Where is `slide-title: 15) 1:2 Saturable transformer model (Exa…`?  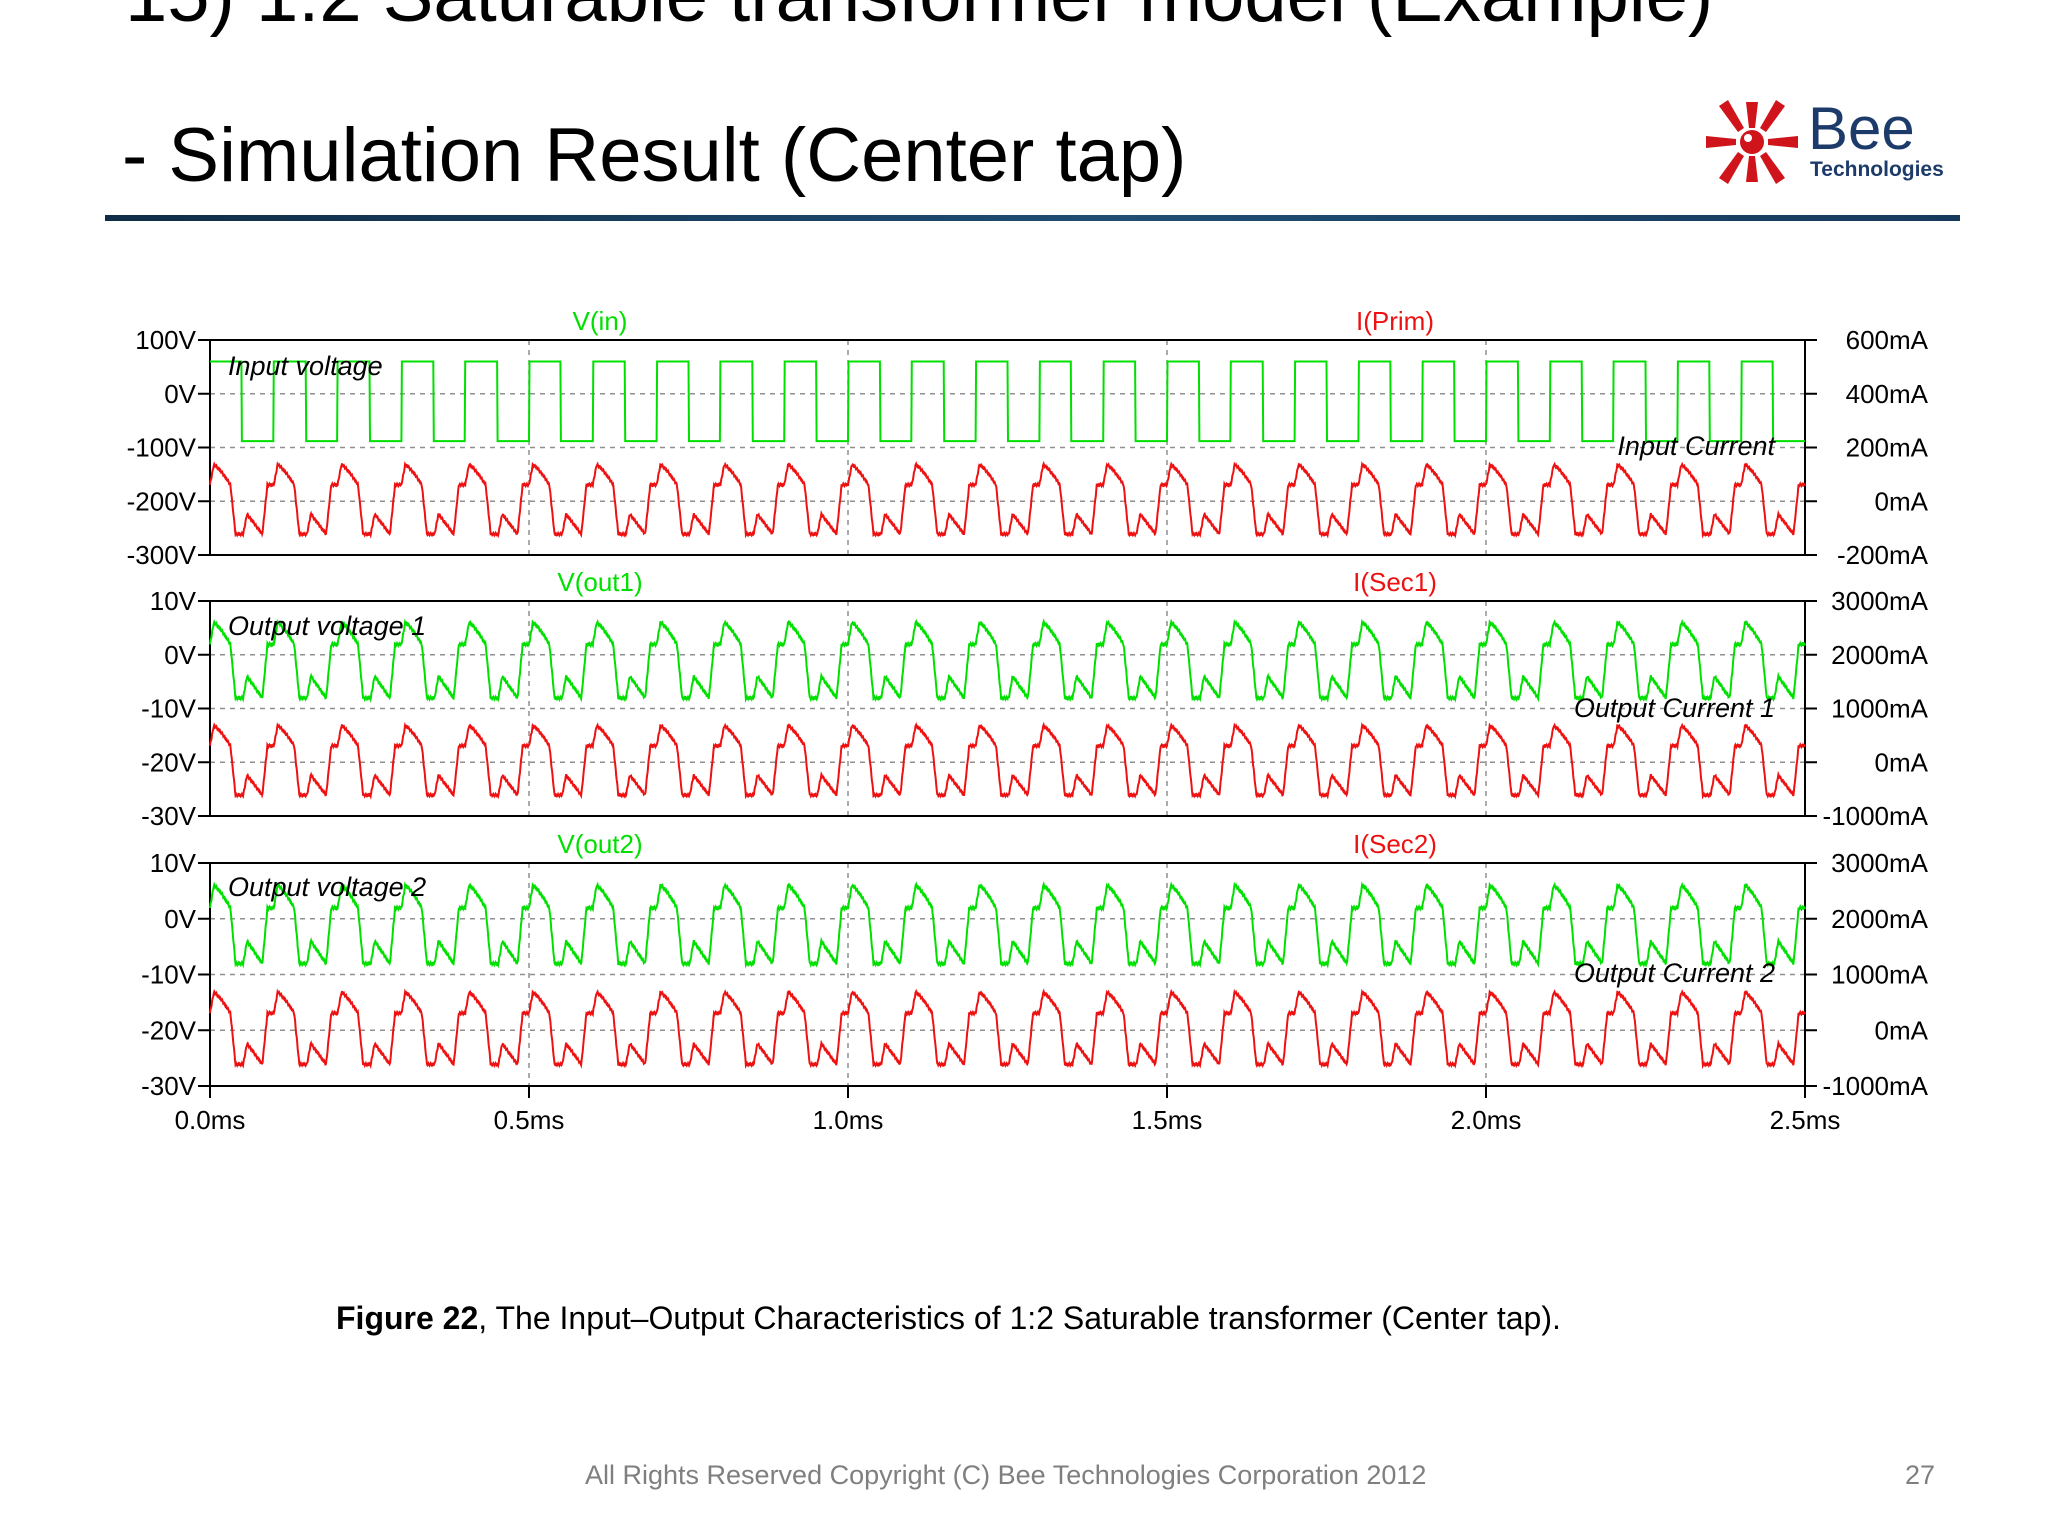
slide-title: 15) 1:2 Saturable transformer model (Exa… is located at coordinates (919, 17).